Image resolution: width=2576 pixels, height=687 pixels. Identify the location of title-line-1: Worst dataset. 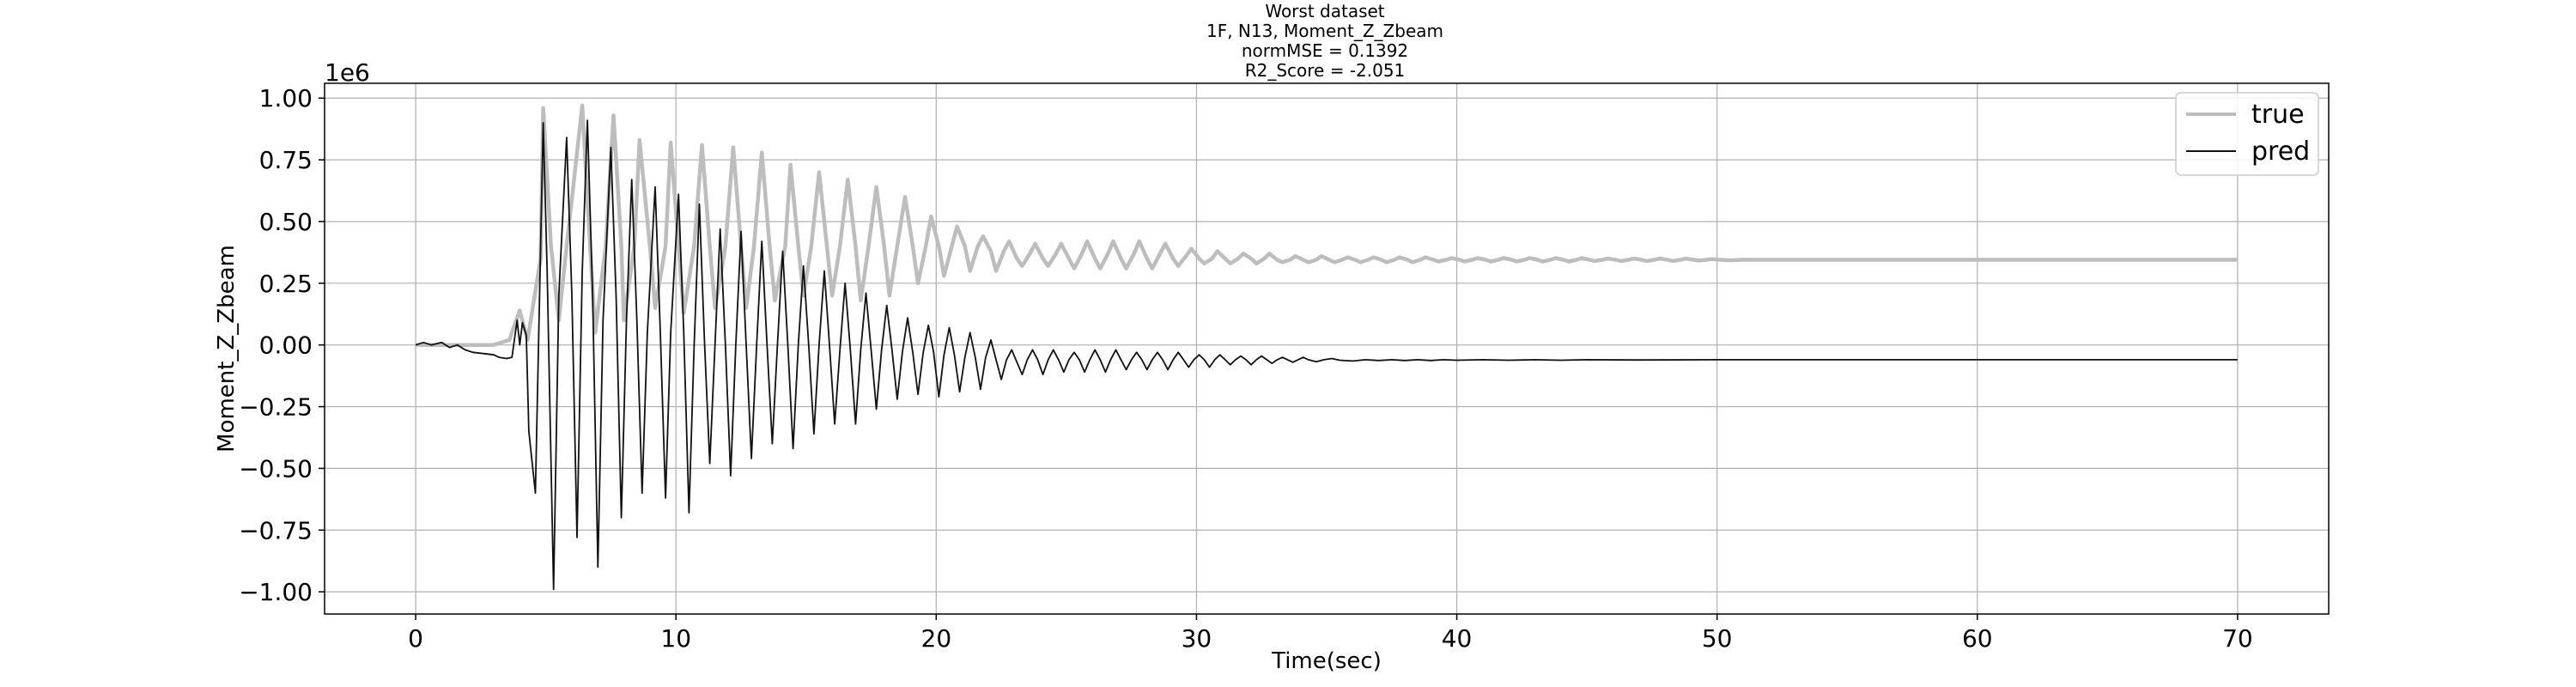
(1324, 11).